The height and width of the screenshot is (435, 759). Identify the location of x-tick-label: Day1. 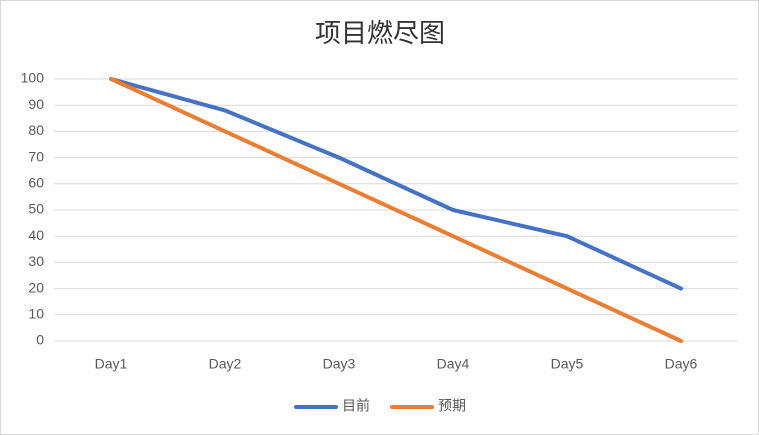
(111, 364).